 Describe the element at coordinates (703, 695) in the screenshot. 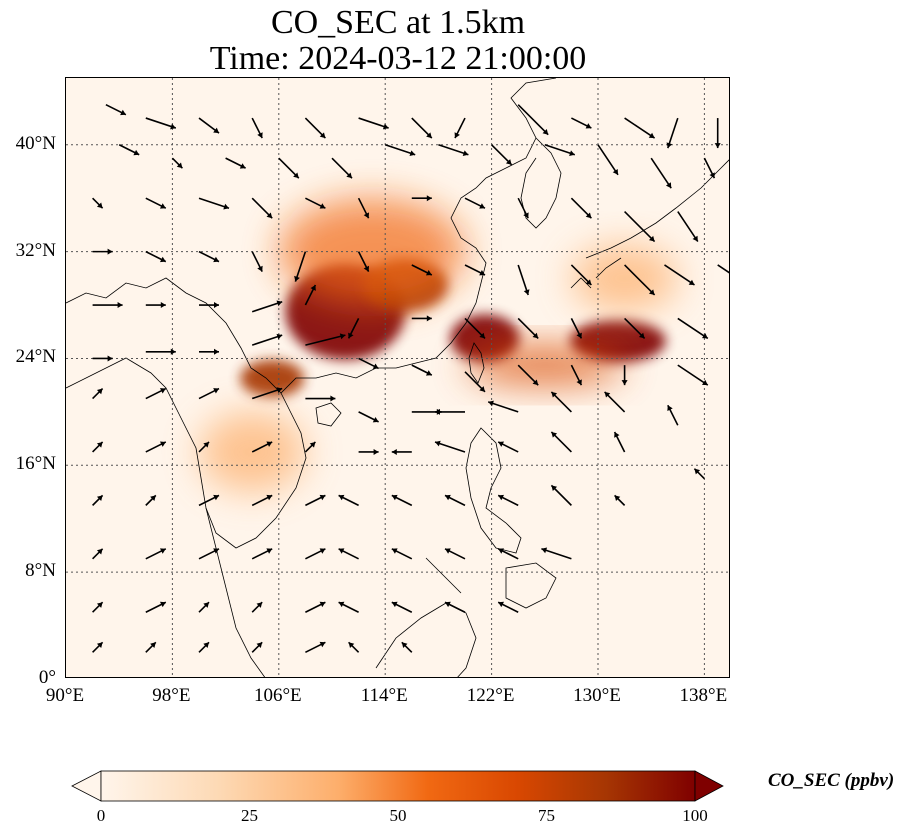

I see `lon-tick-label: 138°E` at that location.